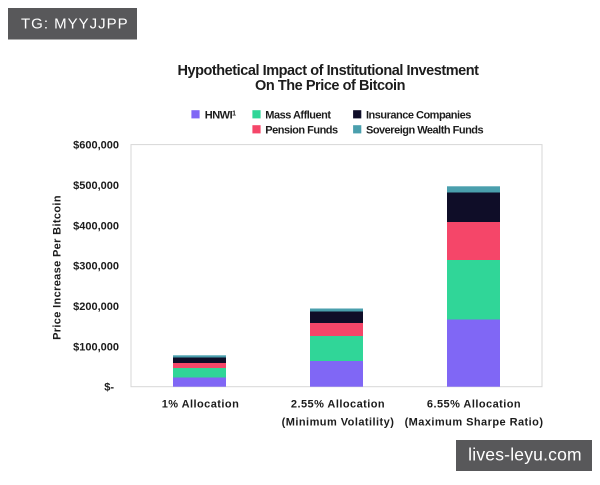  What do you see at coordinates (96, 267) in the screenshot?
I see `svg-text: $300,000` at bounding box center [96, 267].